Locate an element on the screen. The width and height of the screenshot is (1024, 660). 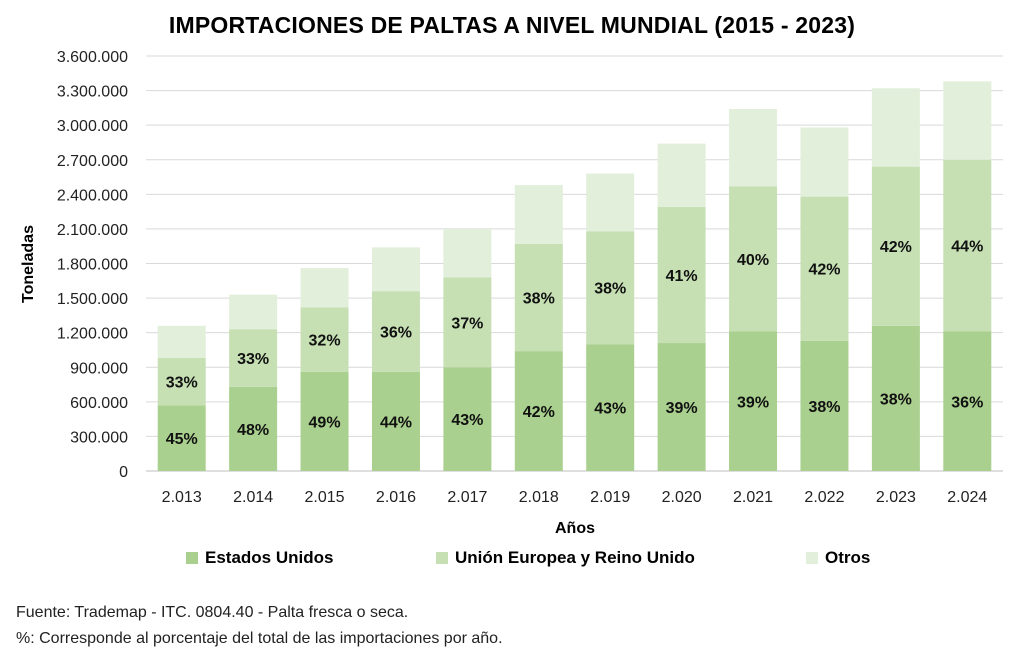
x-tick-label: 2.024 is located at coordinates (967, 497).